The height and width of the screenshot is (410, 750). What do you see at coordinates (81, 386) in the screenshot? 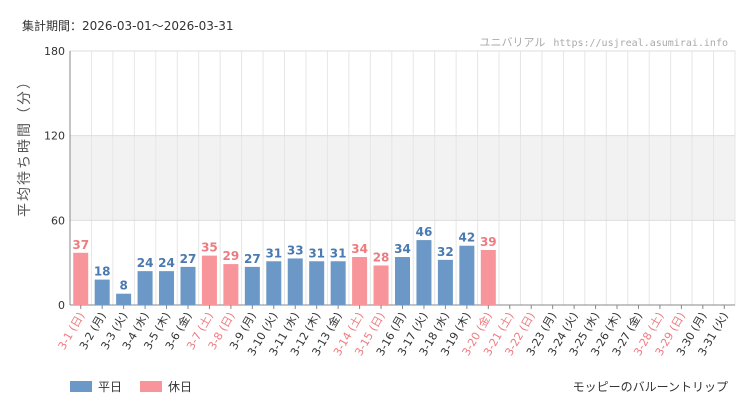
I see `legend-swatch-weekday` at bounding box center [81, 386].